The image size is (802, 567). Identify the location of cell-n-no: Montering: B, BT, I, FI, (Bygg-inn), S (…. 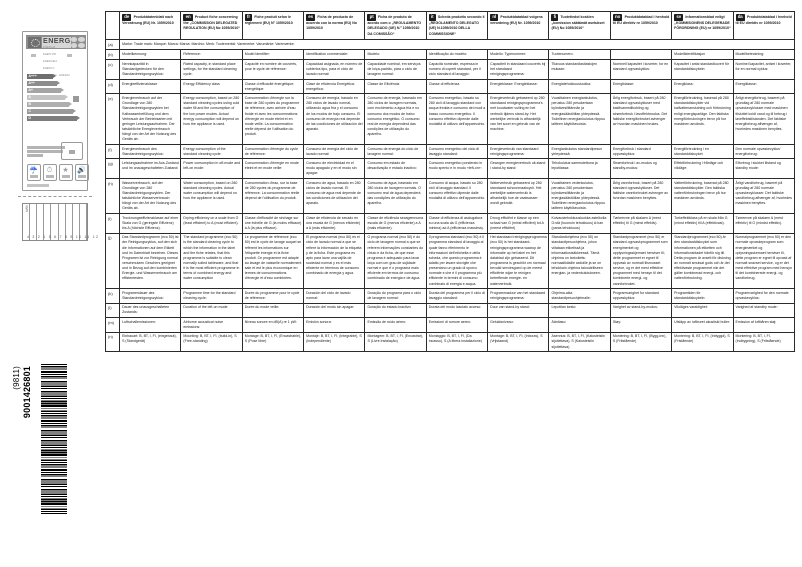
(641, 342).